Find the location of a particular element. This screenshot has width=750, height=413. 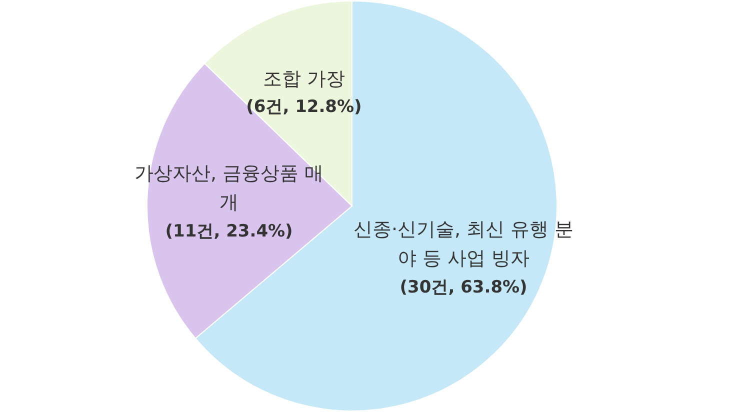

data-label: (30건, 63.8%) is located at coordinates (463, 288).